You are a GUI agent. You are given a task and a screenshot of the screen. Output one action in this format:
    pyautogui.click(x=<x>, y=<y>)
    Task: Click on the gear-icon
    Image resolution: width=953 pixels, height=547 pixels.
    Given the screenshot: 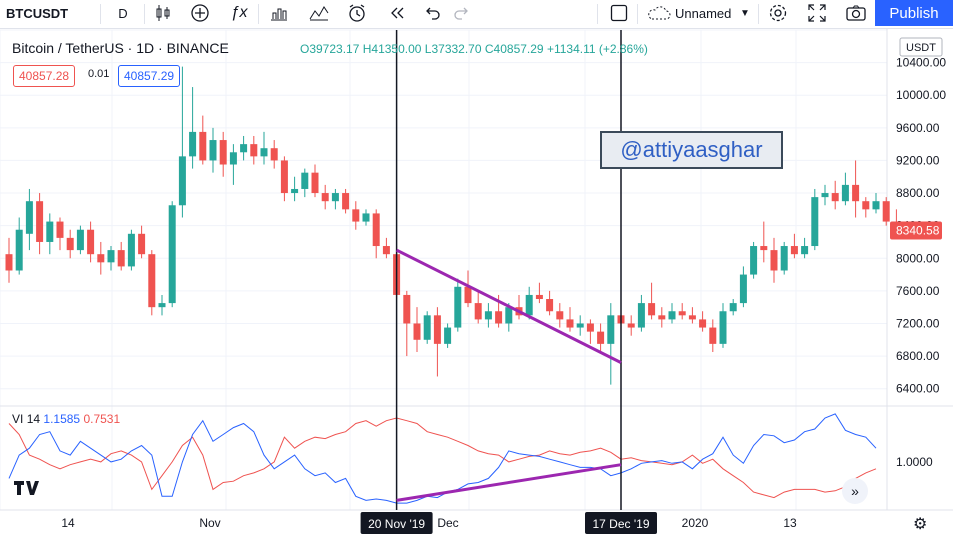 What is the action you would take?
    pyautogui.click(x=778, y=13)
    